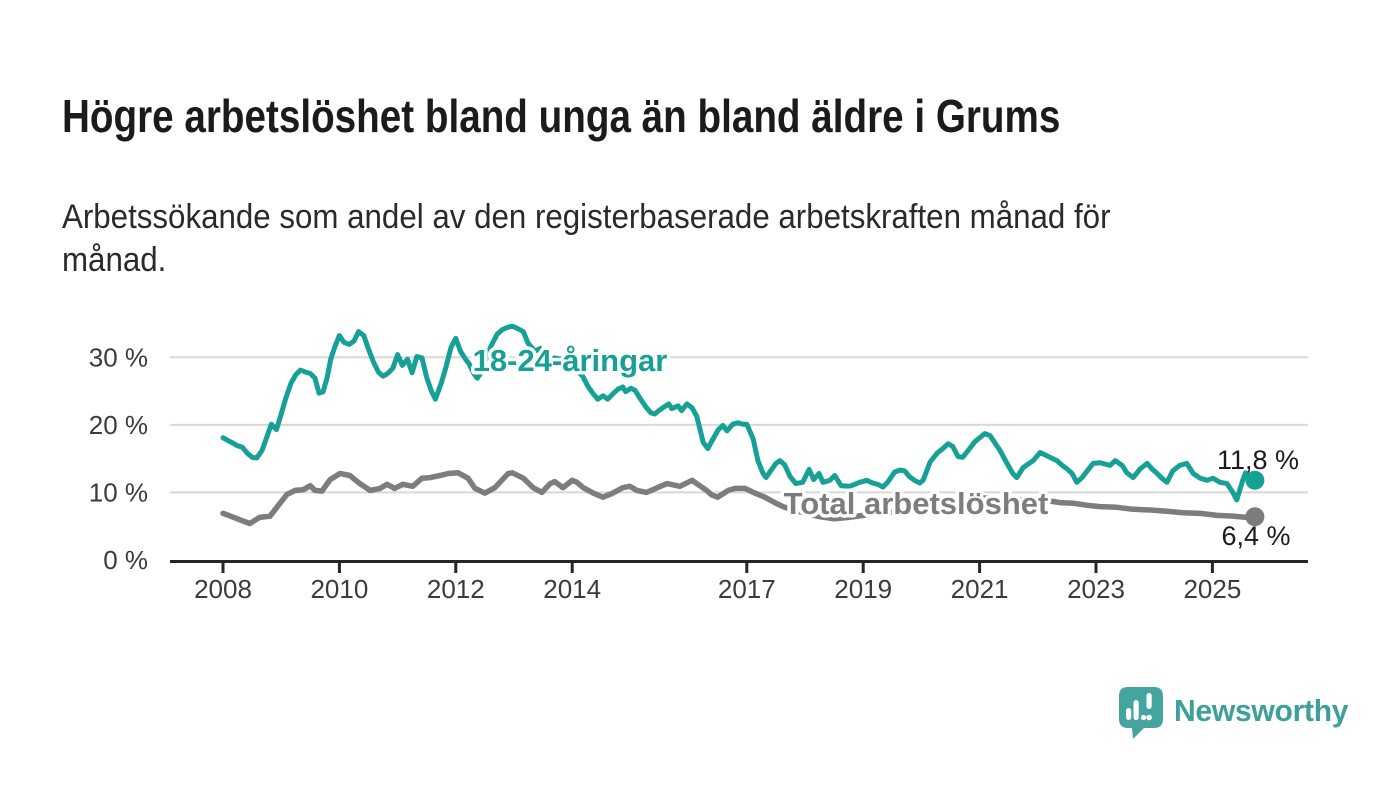  Describe the element at coordinates (456, 589) in the screenshot. I see `x-tick-label: 2012` at that location.